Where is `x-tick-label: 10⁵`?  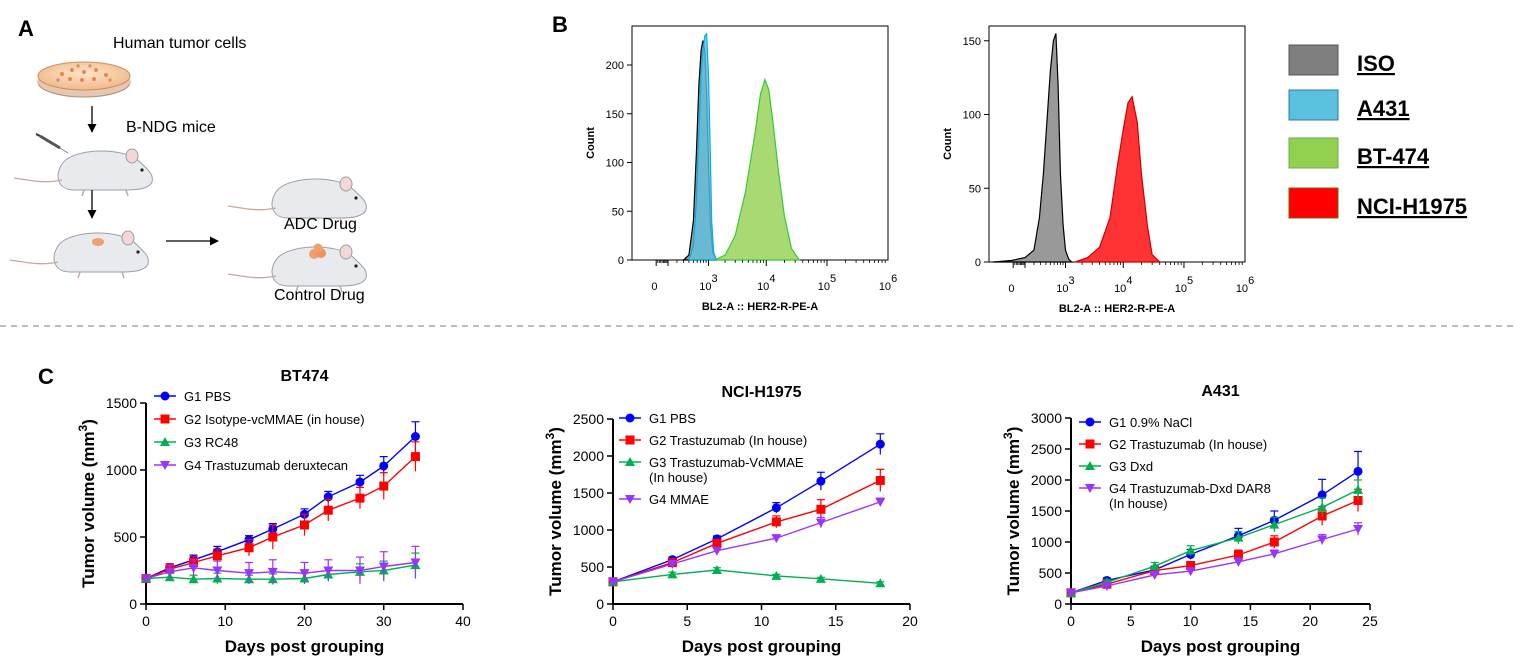 x-tick-label: 10⁵ is located at coordinates (1184, 285).